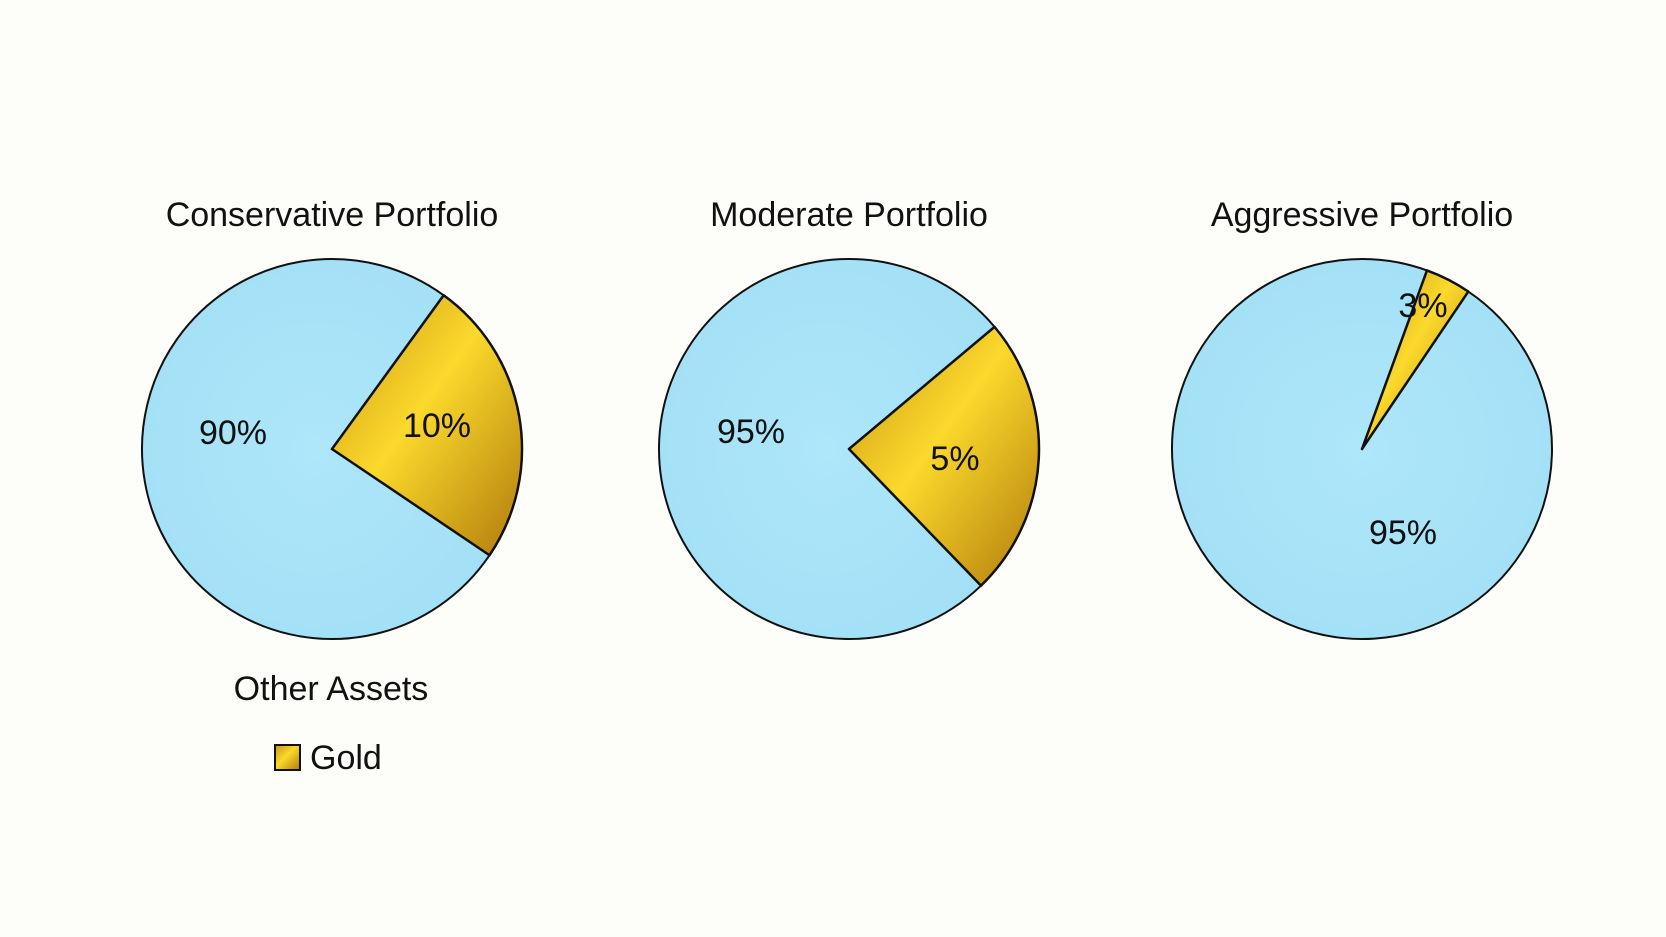 The height and width of the screenshot is (937, 1666). Describe the element at coordinates (332, 215) in the screenshot. I see `chart-title: Conservative Portfolio` at that location.